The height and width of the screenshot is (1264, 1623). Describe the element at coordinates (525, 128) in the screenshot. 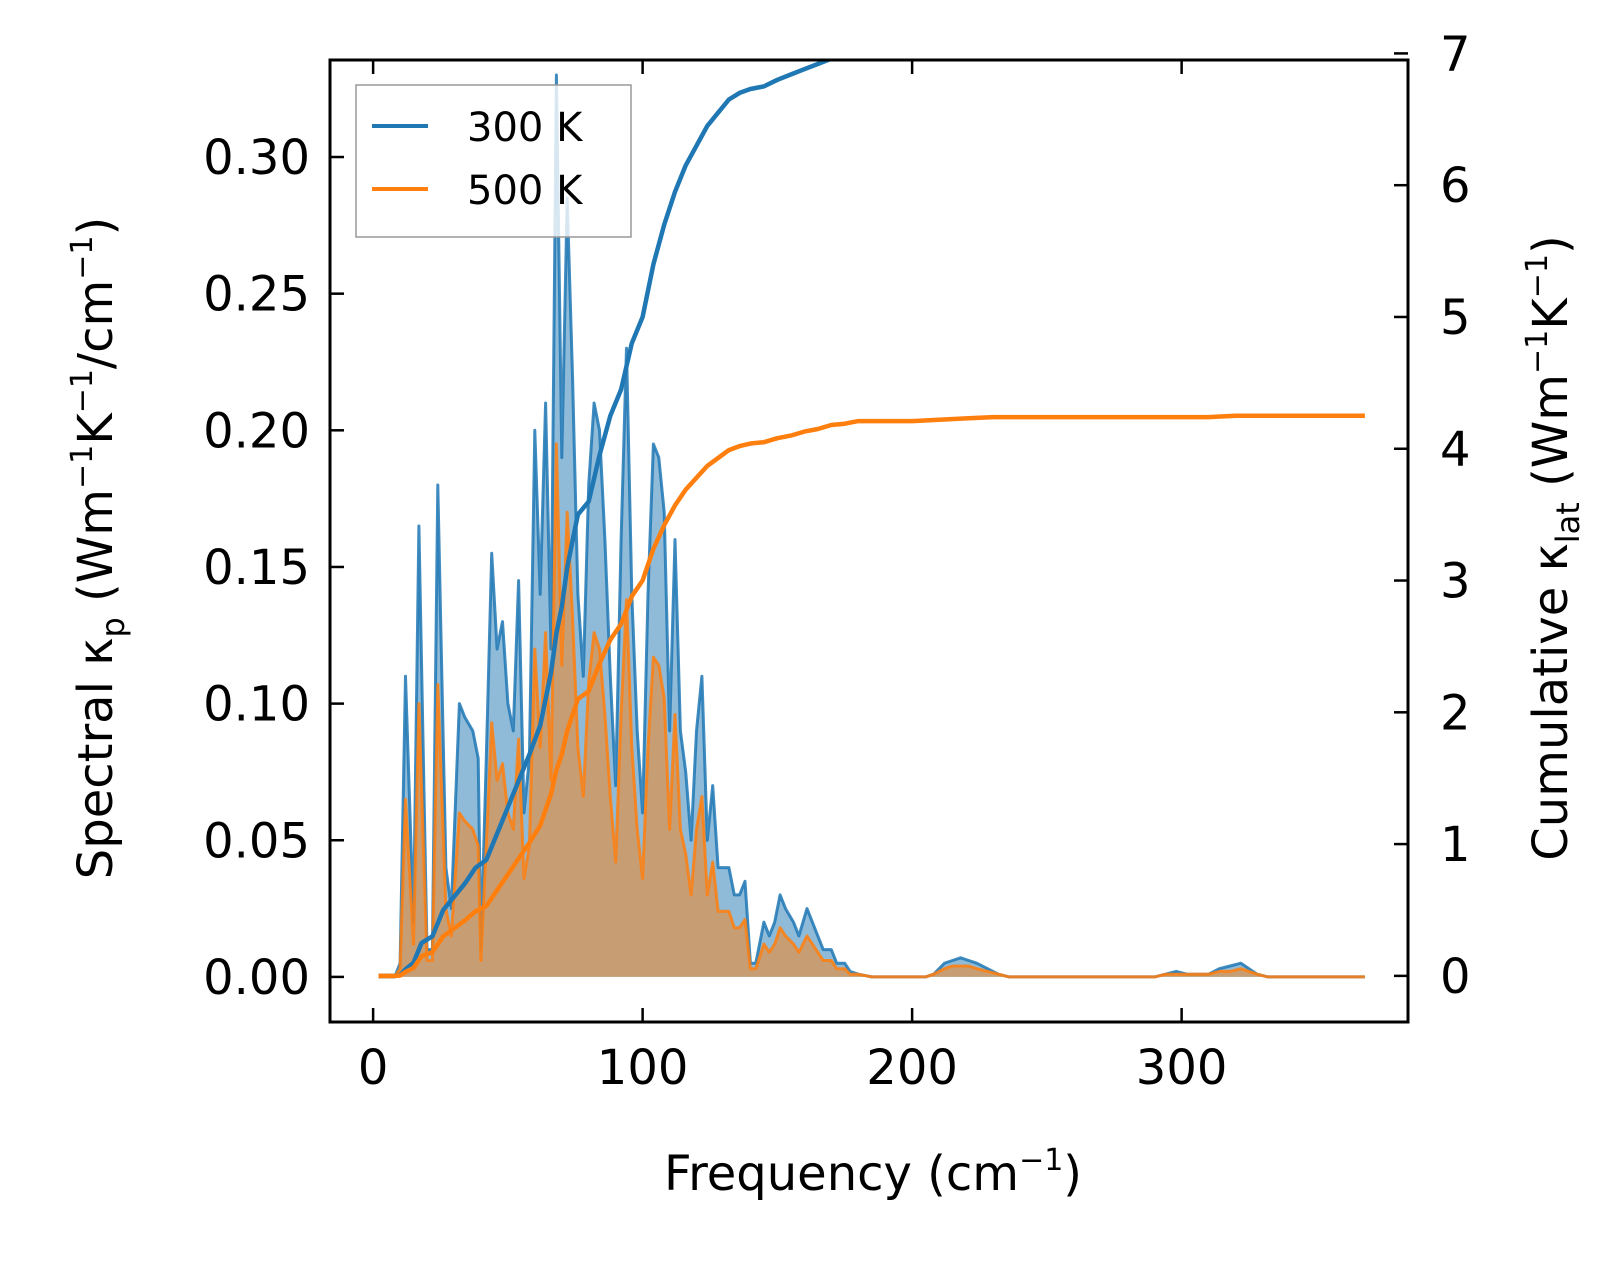

I see `legend-label-300k: 300 K` at that location.